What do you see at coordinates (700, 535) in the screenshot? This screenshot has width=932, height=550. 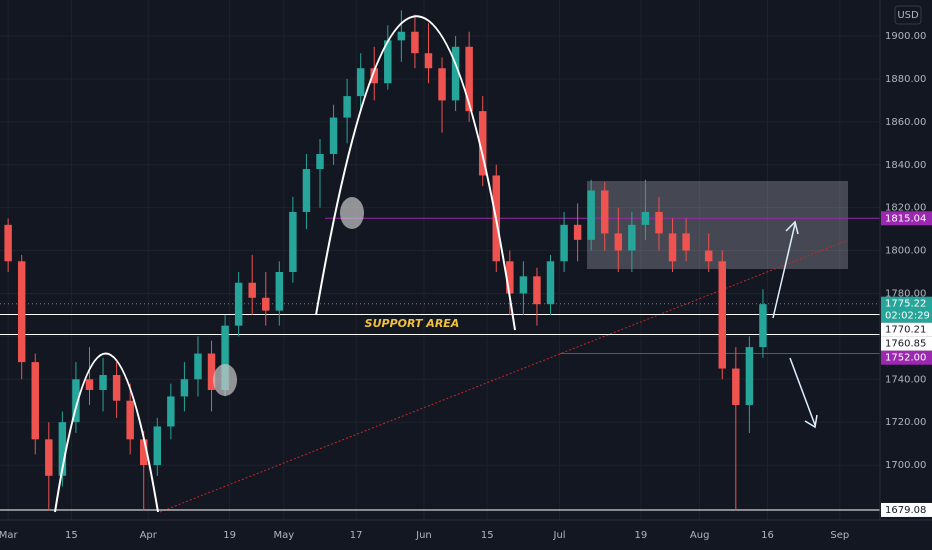 I see `x-tick-label: Aug` at bounding box center [700, 535].